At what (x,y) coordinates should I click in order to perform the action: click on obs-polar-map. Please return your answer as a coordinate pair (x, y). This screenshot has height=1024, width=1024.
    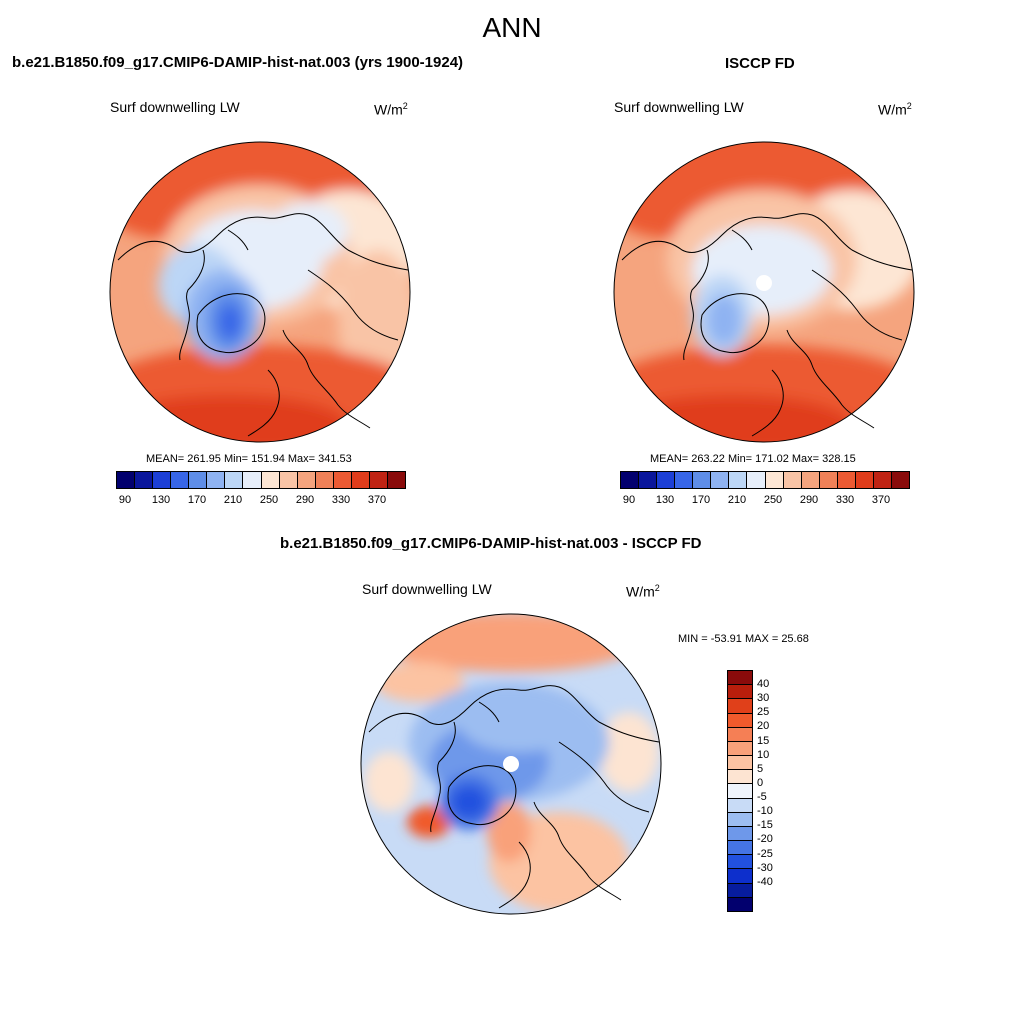
    Looking at the image, I should click on (764, 292).